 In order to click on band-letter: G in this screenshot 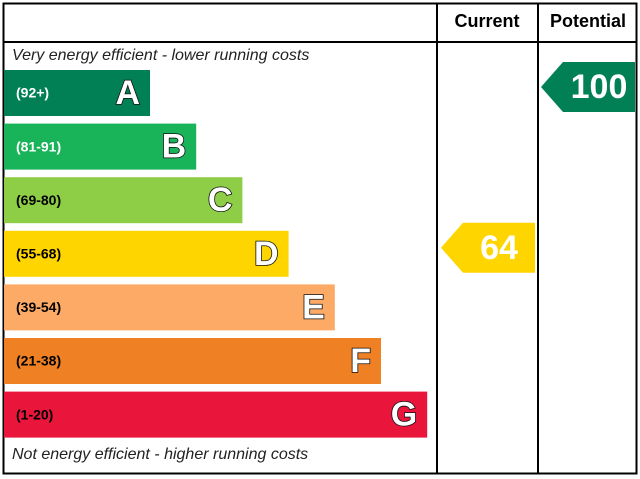, I will do `click(404, 415)`.